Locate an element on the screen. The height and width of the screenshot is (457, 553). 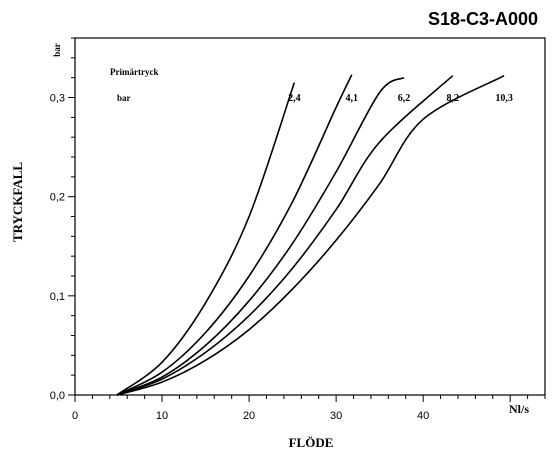
y-axis-label: TRYCKFALL is located at coordinates (17, 202).